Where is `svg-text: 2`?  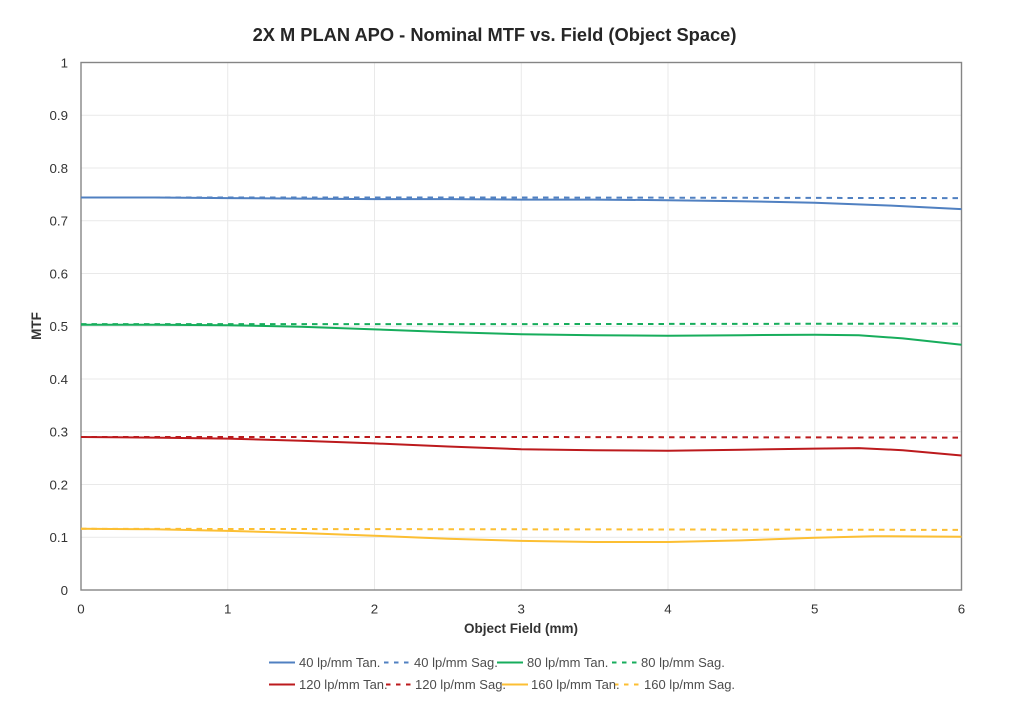
svg-text: 2 is located at coordinates (374, 609).